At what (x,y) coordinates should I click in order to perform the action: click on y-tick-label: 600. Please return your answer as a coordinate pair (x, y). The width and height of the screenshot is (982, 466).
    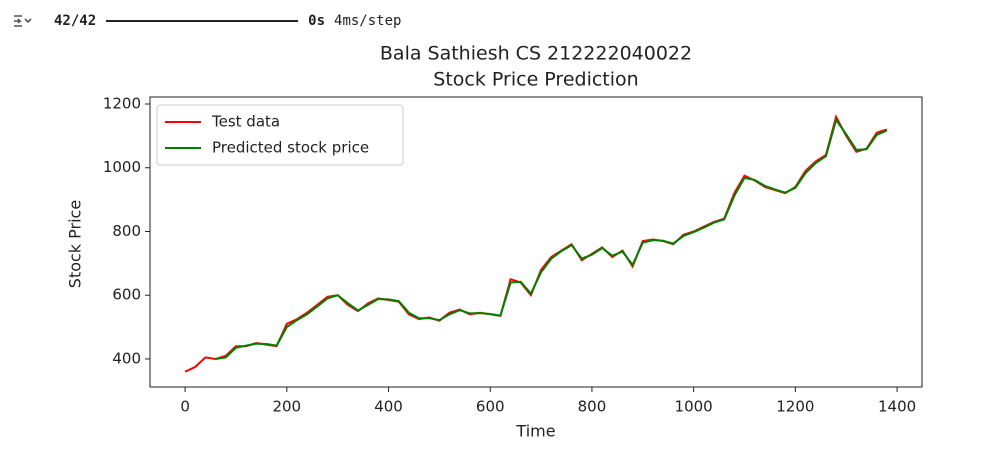
    Looking at the image, I should click on (126, 295).